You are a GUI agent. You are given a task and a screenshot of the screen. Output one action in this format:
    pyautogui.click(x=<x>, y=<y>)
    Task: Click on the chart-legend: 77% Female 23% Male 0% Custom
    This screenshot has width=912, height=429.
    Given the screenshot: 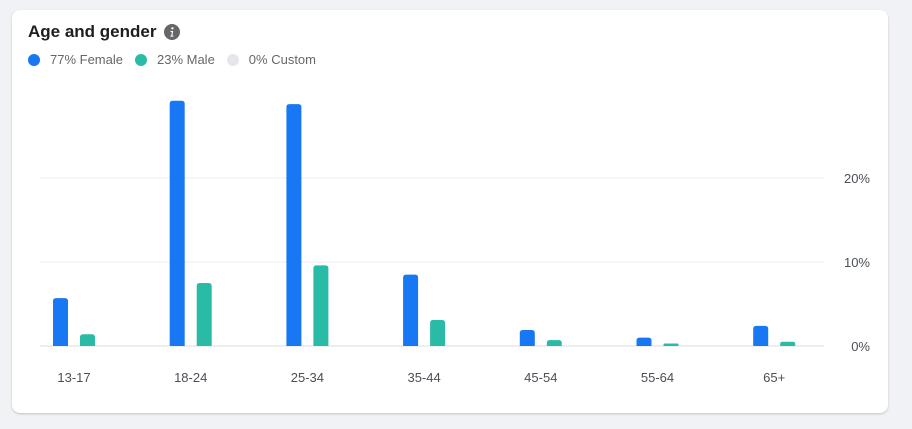 What is the action you would take?
    pyautogui.click(x=178, y=59)
    